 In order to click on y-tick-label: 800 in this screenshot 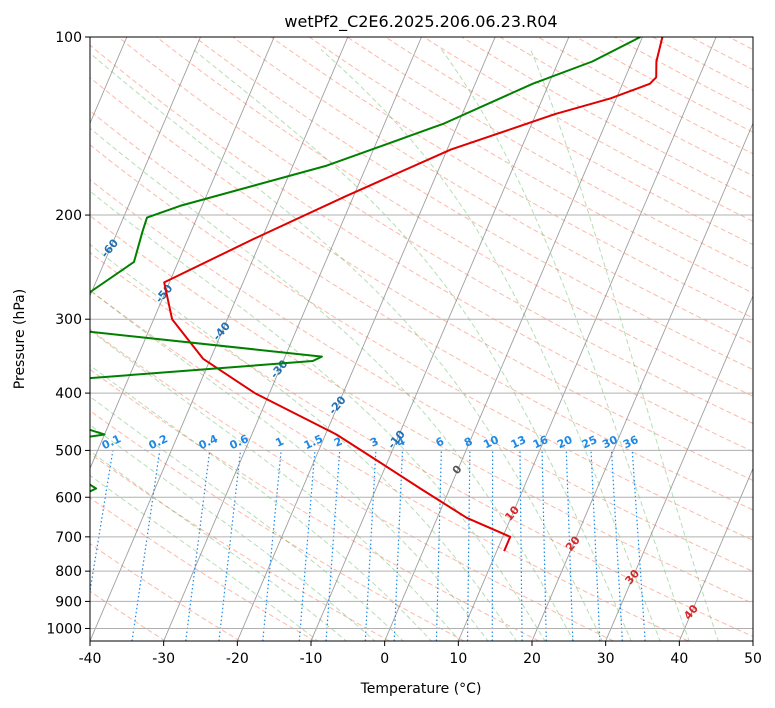, I will do `click(68, 572)`.